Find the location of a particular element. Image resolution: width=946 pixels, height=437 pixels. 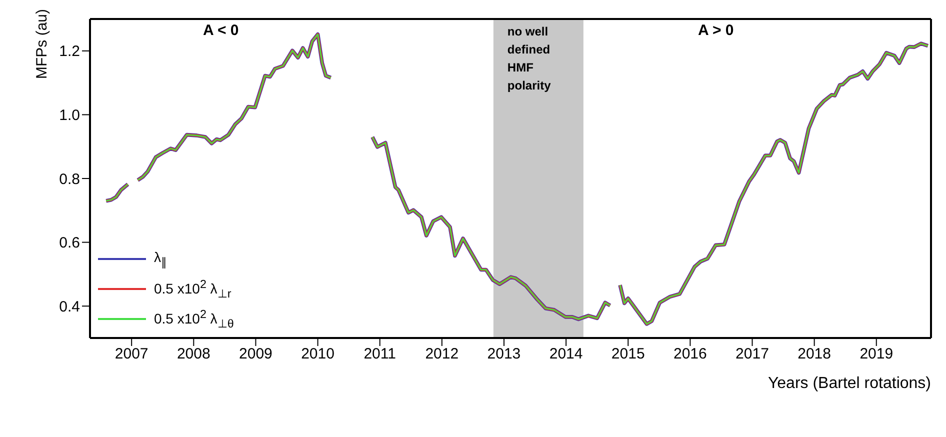

x-tick-label: 2017 is located at coordinates (752, 354).